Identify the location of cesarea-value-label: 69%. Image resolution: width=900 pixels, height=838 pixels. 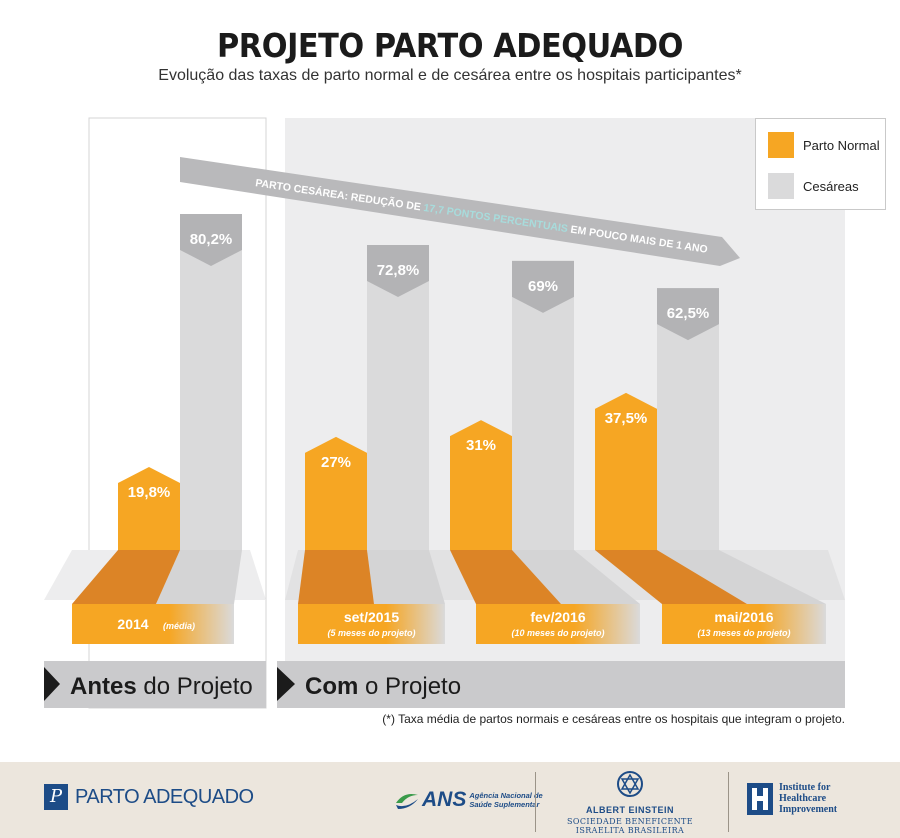
(543, 286).